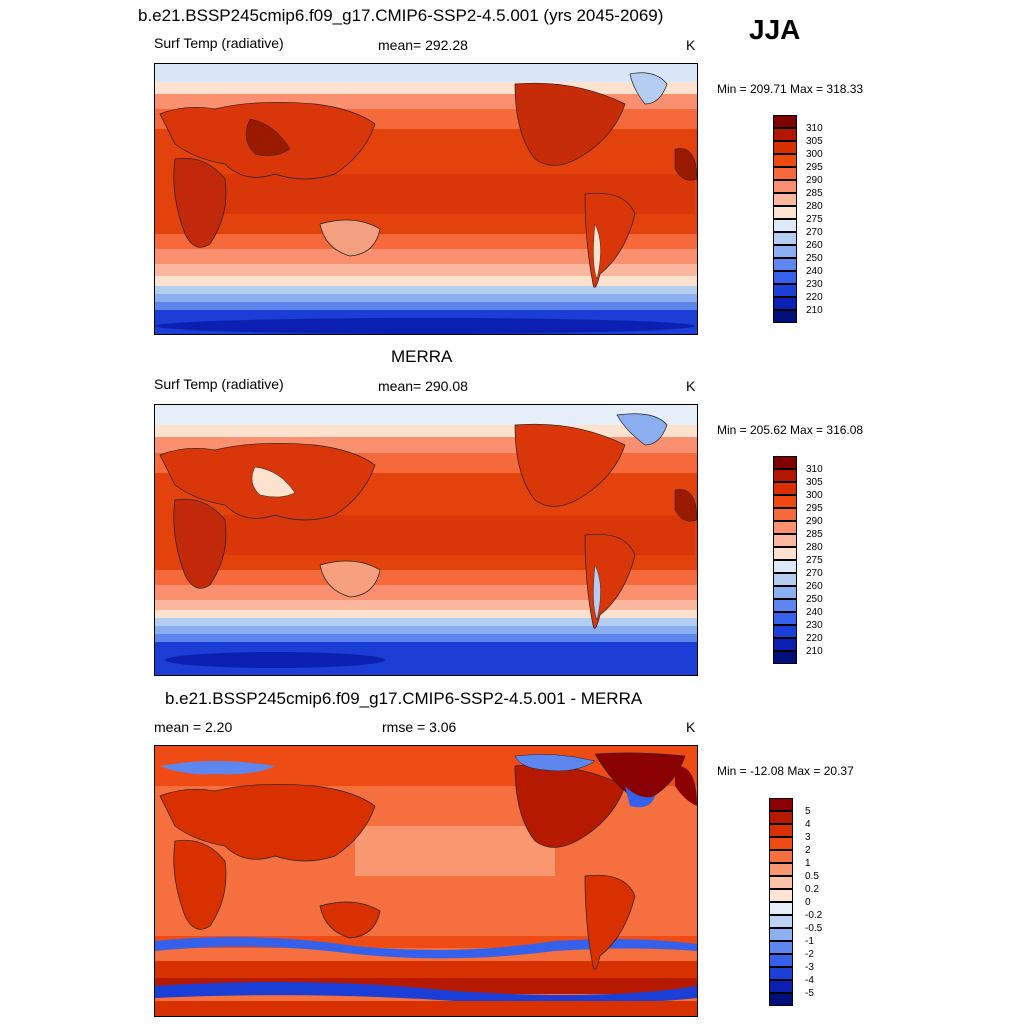 This screenshot has width=1024, height=1024. Describe the element at coordinates (193, 727) in the screenshot. I see `panel3-mean-label: mean = 2.20` at that location.